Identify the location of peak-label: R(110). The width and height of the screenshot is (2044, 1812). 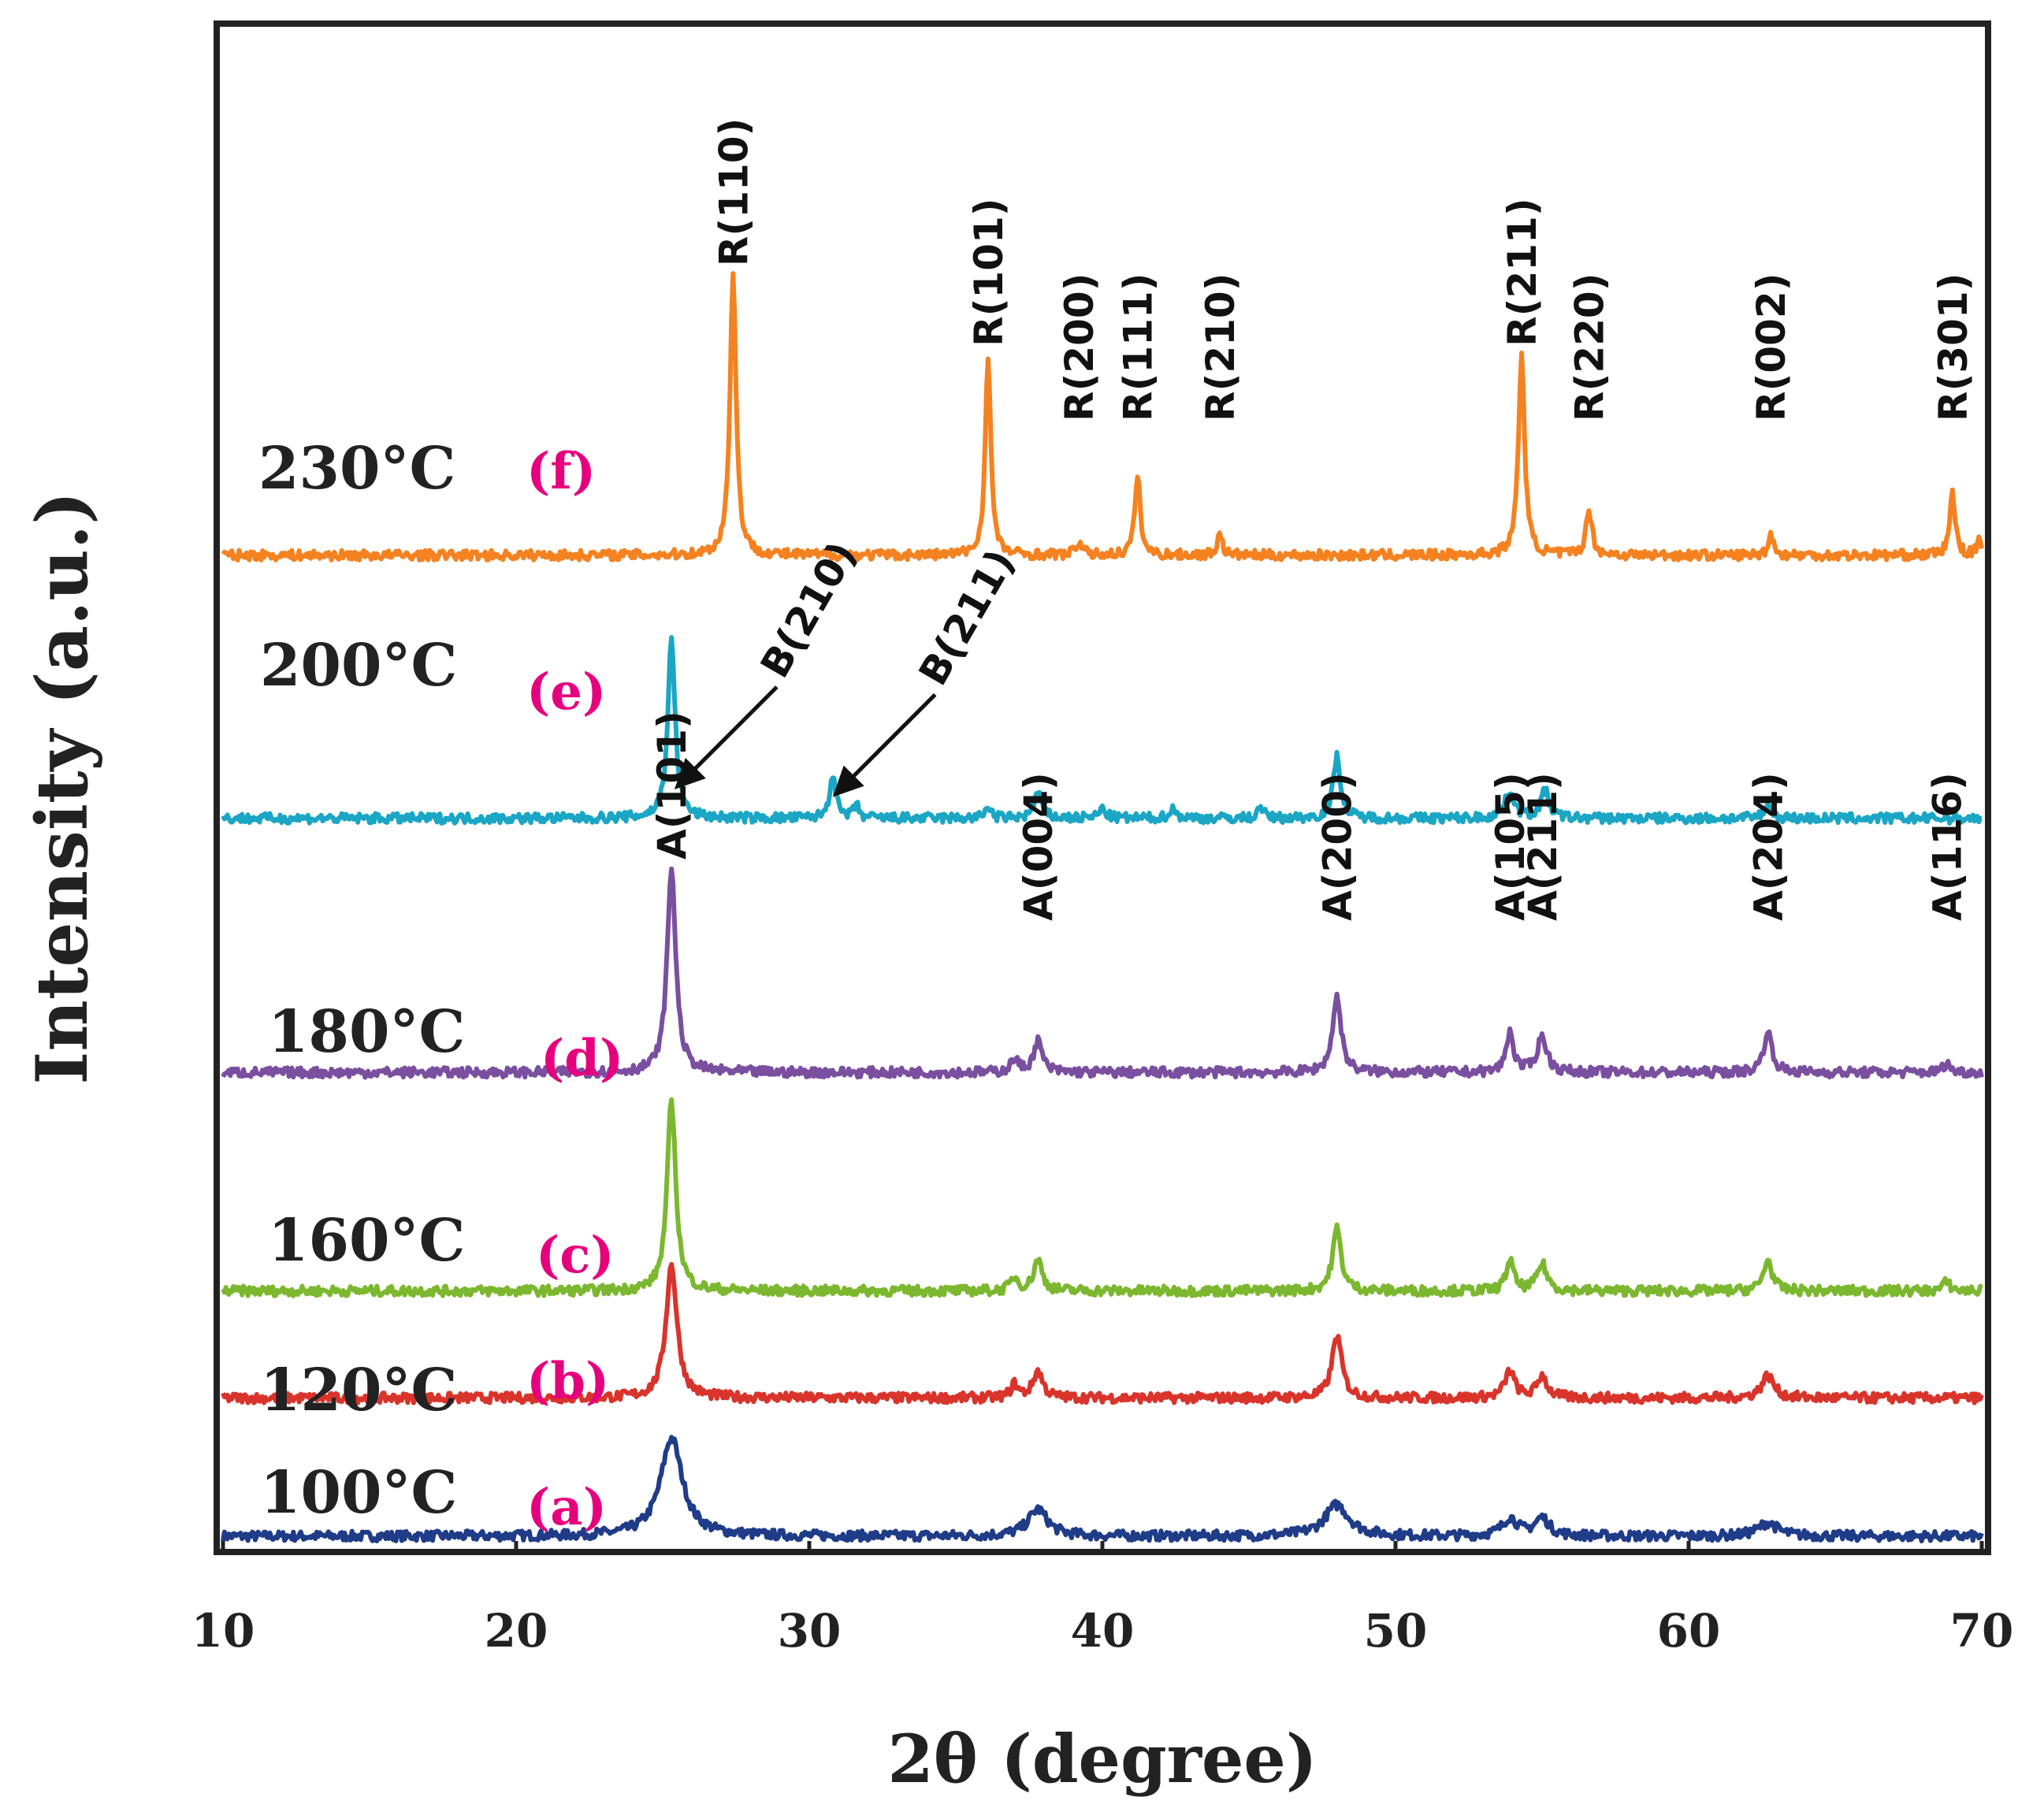
(733, 192).